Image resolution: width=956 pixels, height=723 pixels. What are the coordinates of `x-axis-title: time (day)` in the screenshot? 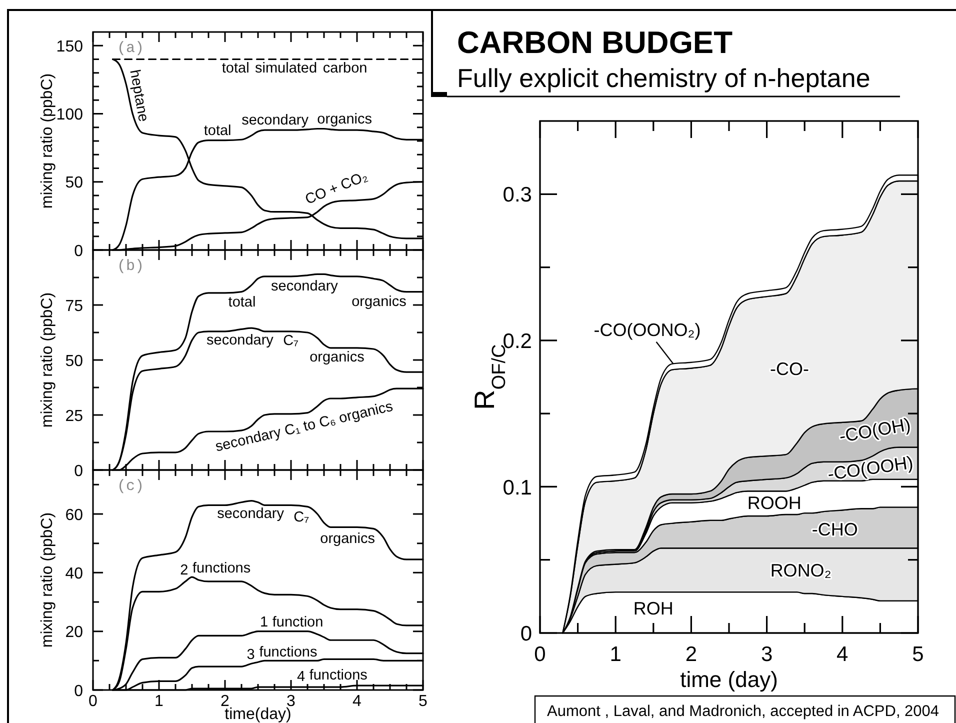 It's located at (729, 679).